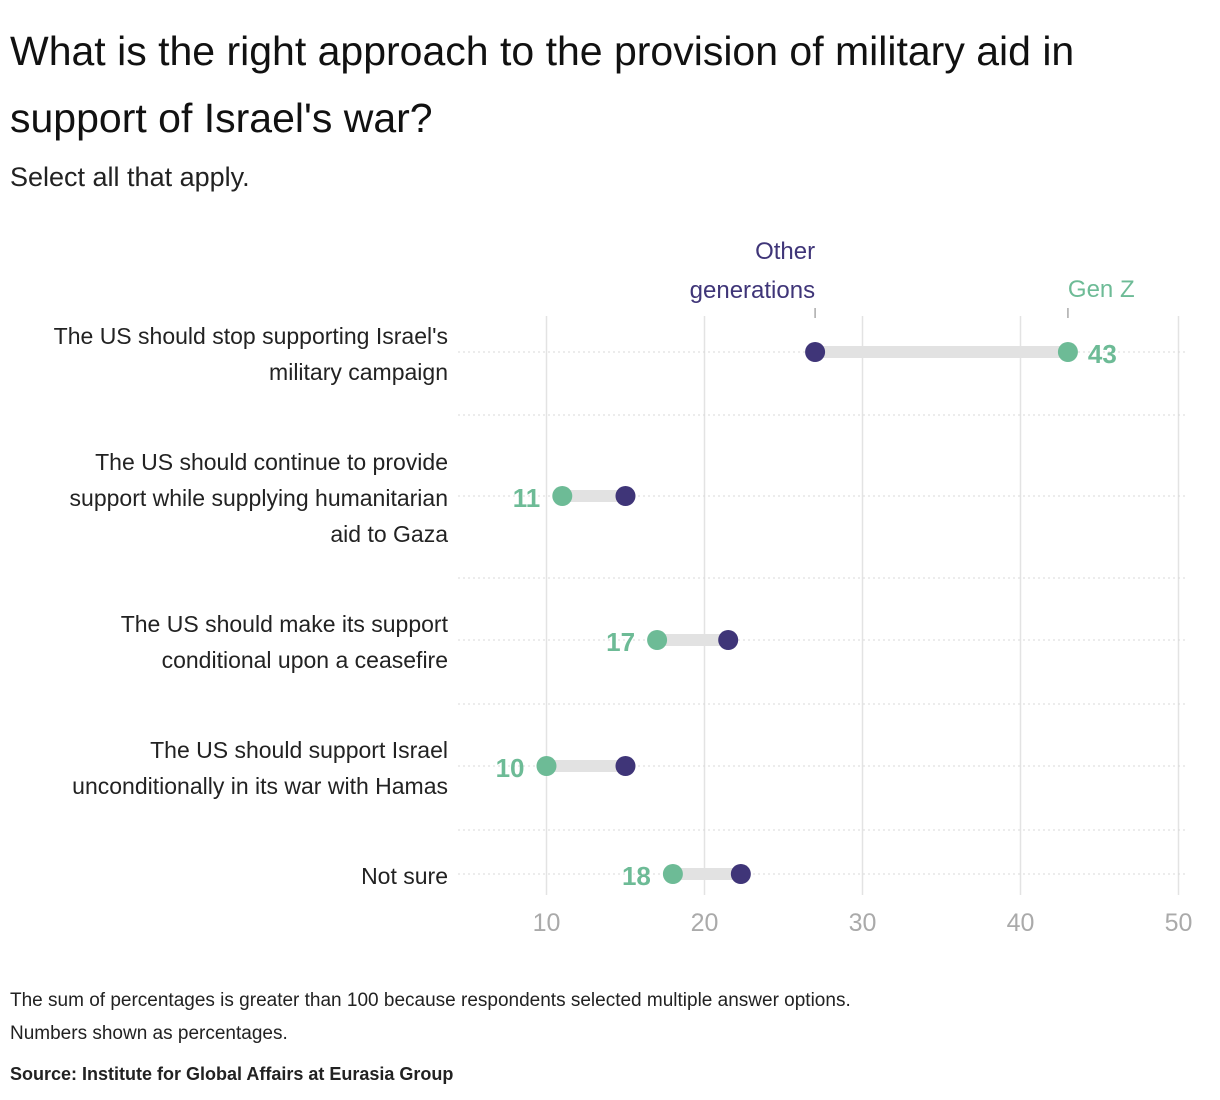 This screenshot has width=1220, height=1100. I want to click on x-tick-label: 20, so click(705, 923).